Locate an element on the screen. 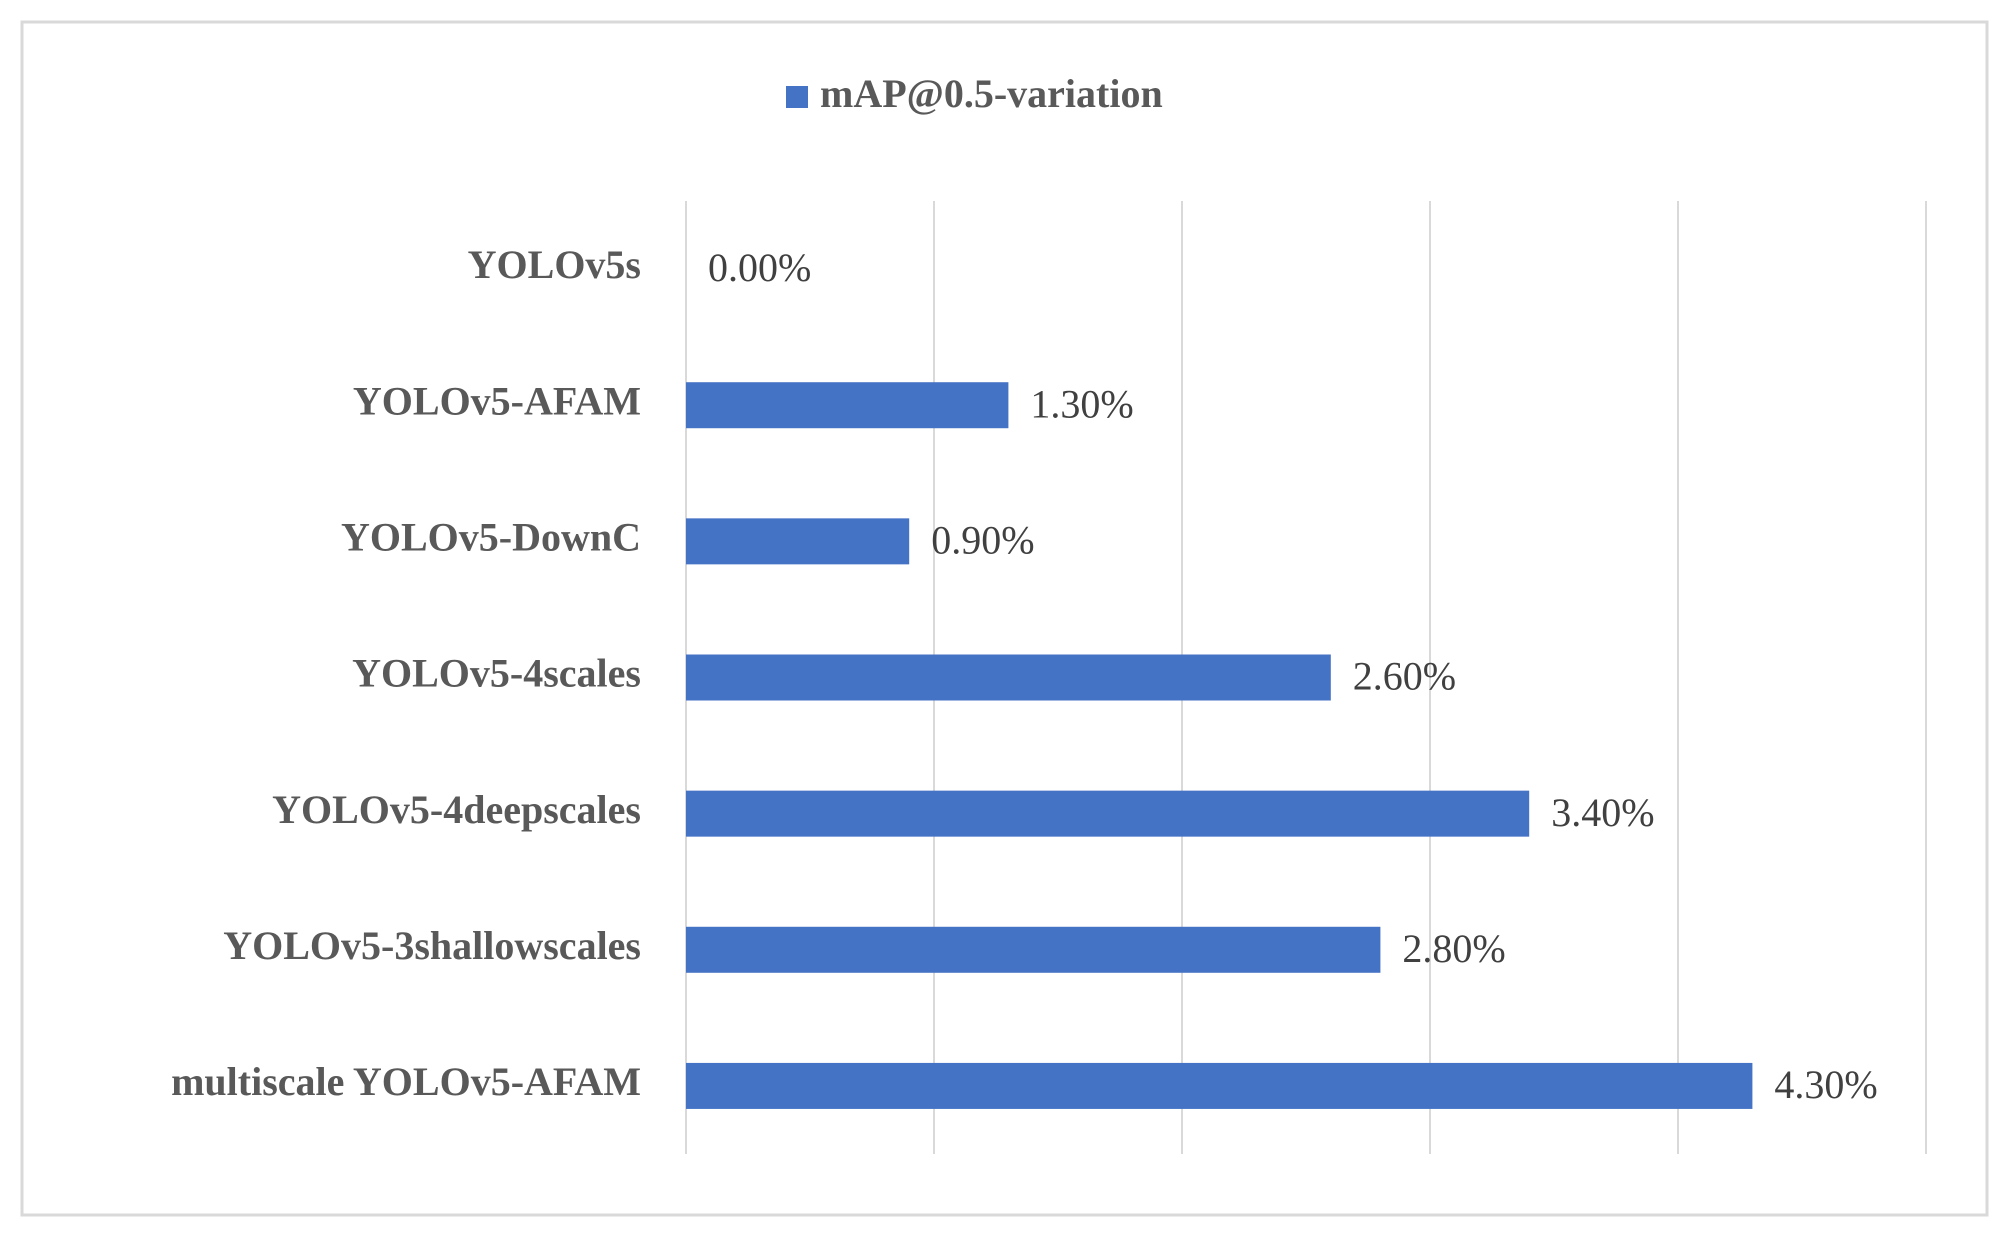 This screenshot has height=1239, width=2008. y-tick-label: YOLOv5-AFAM is located at coordinates (497, 400).